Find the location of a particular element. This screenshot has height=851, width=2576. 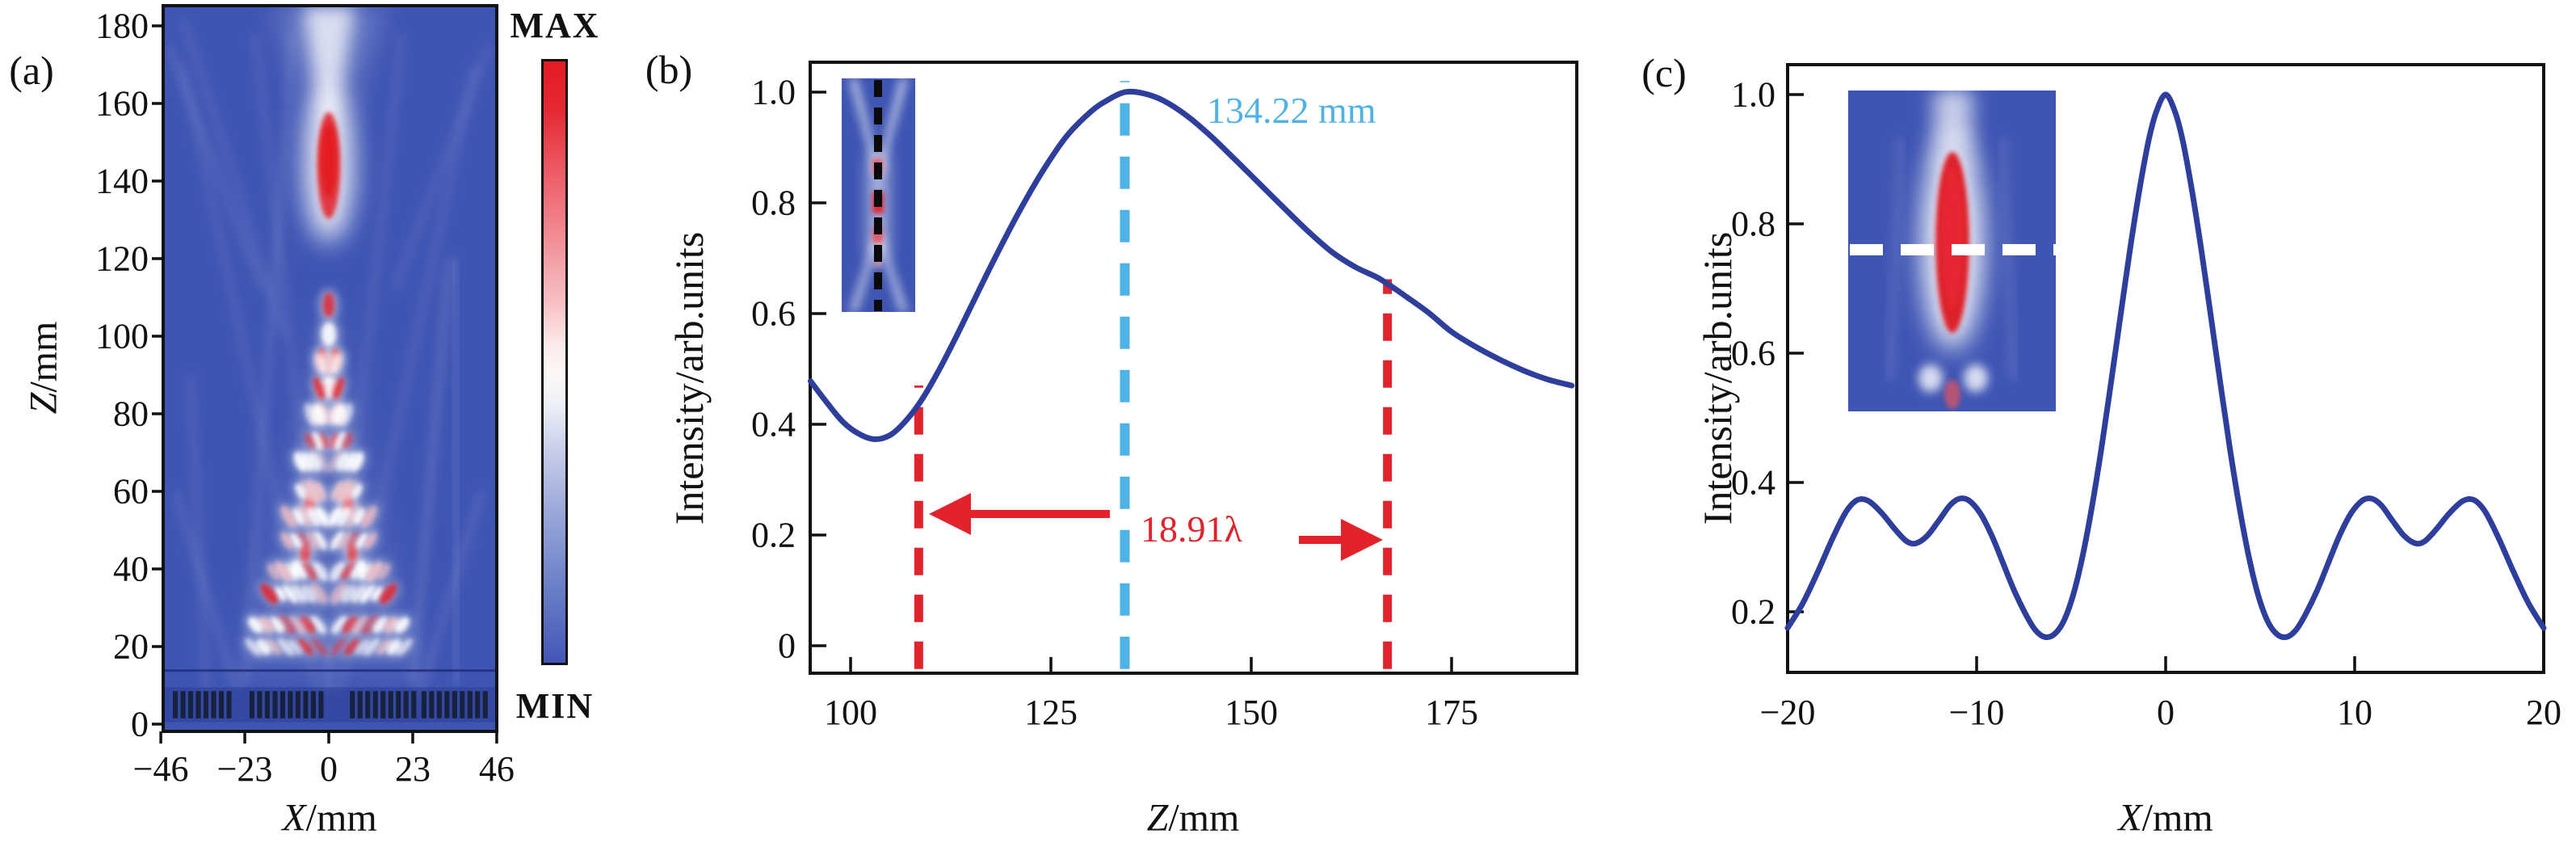

c-y-tick-label: 1.0 is located at coordinates (1753, 95).